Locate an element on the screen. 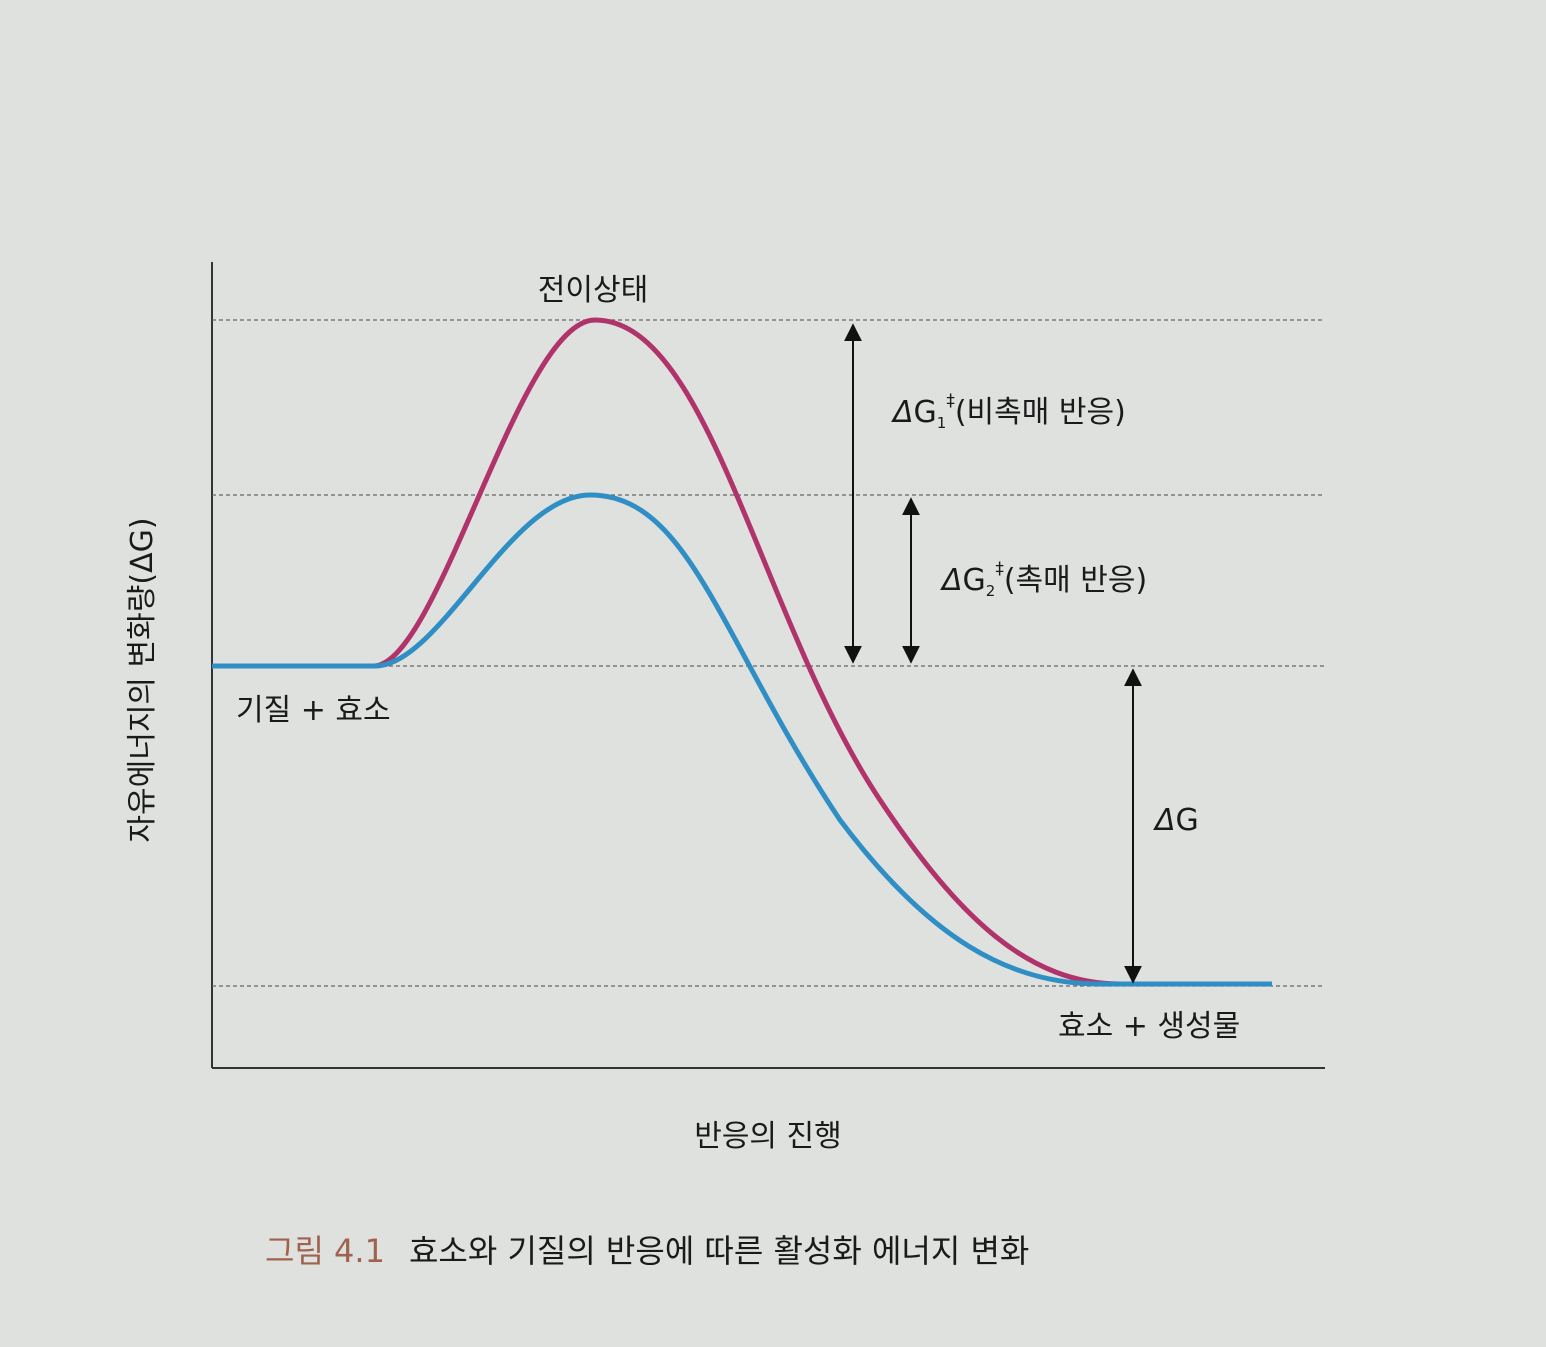 This screenshot has height=1347, width=1546. uncatalyzed-description: (비촉매 반응) is located at coordinates (1040, 412).